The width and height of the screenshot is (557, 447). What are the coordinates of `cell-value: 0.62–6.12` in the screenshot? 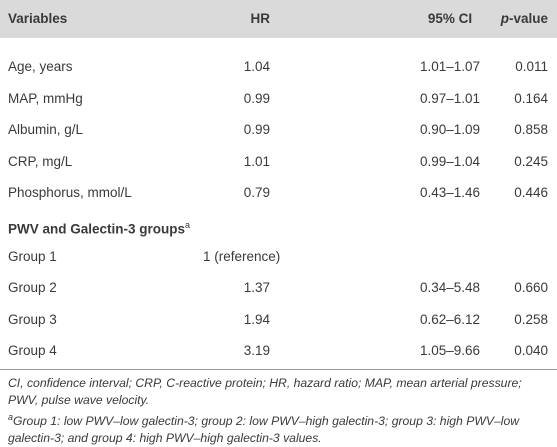 It's located at (450, 319).